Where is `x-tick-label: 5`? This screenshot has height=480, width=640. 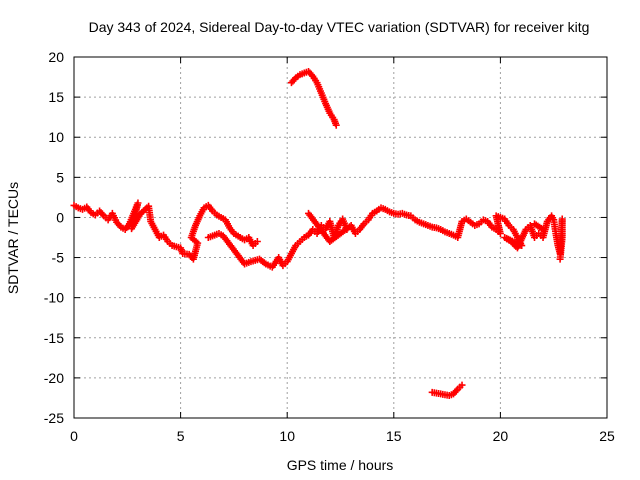 x-tick-label: 5 is located at coordinates (181, 436).